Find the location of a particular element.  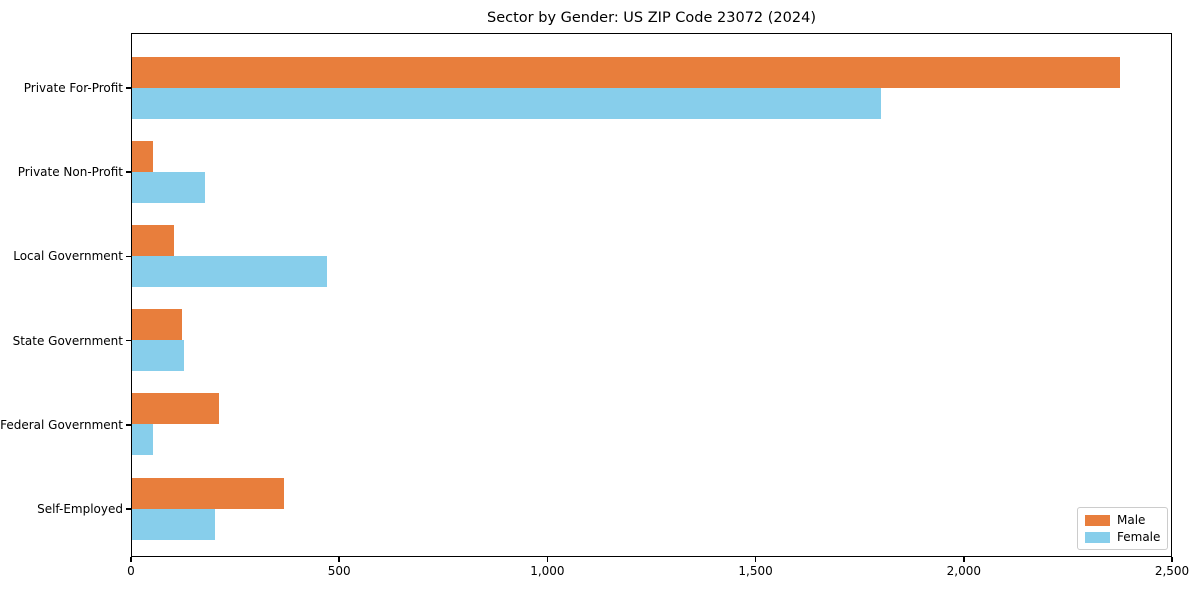

x-tick-label-2000: 2,000 is located at coordinates (963, 571).